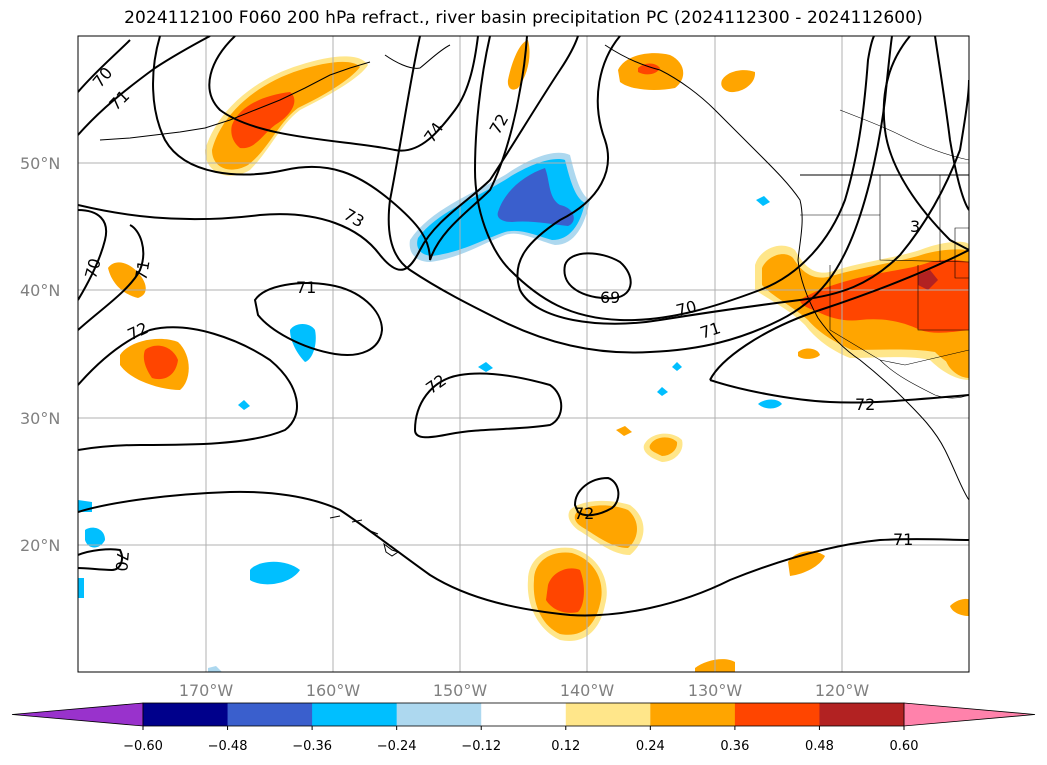  Describe the element at coordinates (100, 560) in the screenshot. I see `contour-70-south` at that location.